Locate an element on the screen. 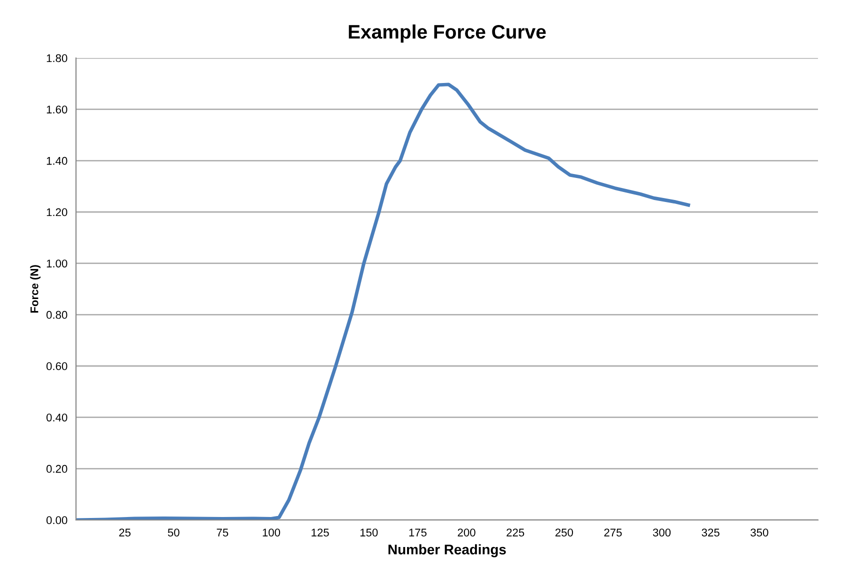 The width and height of the screenshot is (868, 576). y-tick-label: 1.00 is located at coordinates (57, 264).